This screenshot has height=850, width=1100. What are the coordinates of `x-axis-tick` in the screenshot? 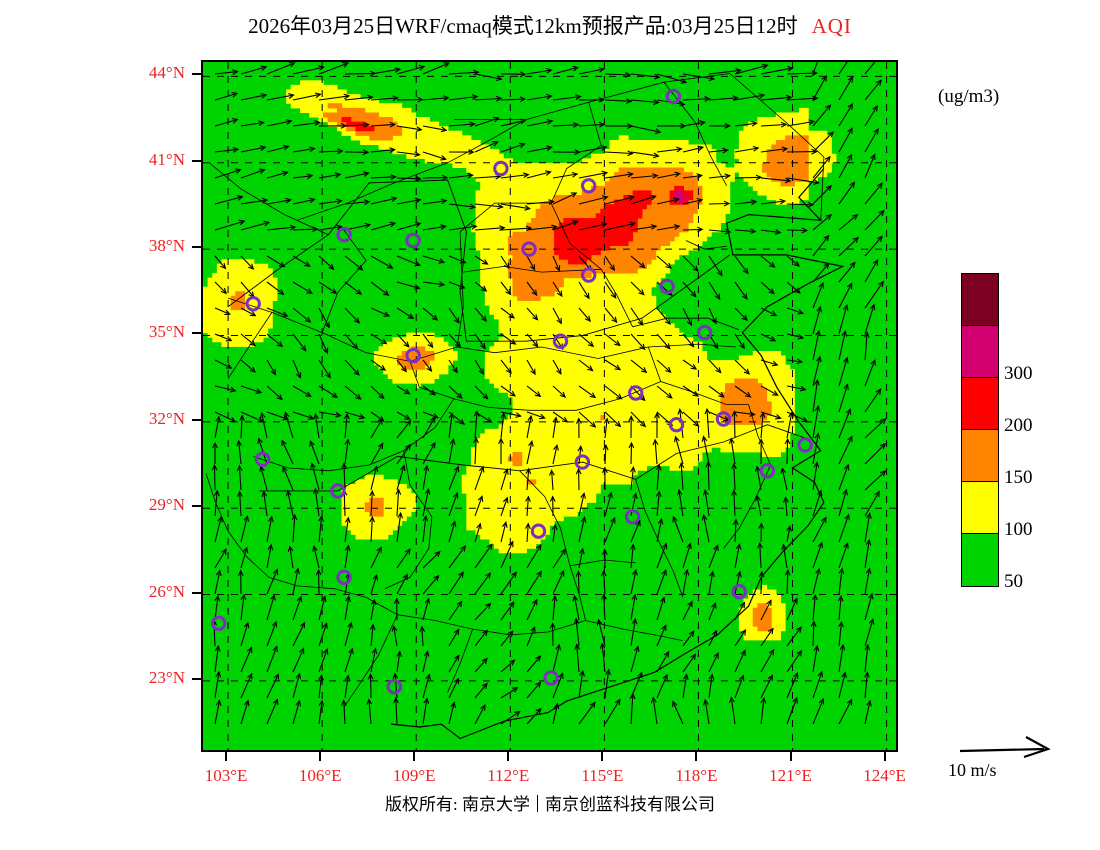 It's located at (226, 756).